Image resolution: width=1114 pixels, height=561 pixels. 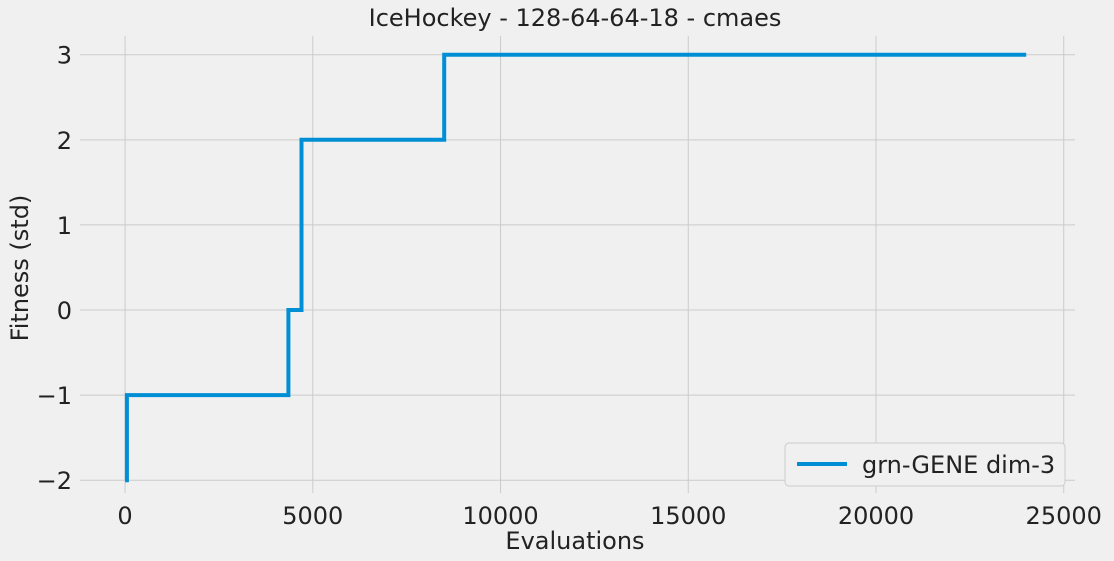 What do you see at coordinates (688, 516) in the screenshot?
I see `x-tick-label: 15000` at bounding box center [688, 516].